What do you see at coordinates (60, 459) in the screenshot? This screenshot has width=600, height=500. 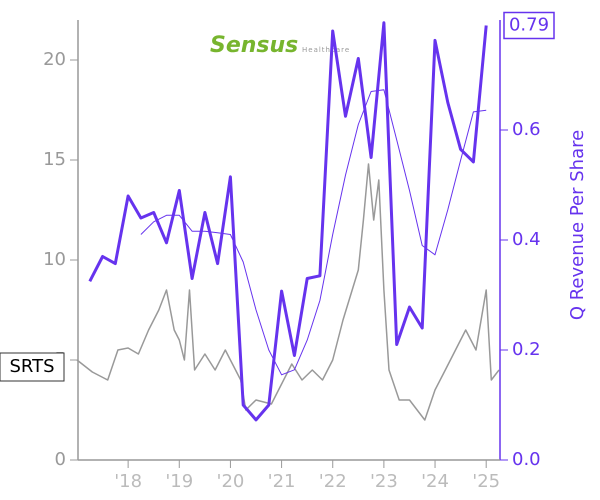 I see `y-tick-label: 0` at bounding box center [60, 459].